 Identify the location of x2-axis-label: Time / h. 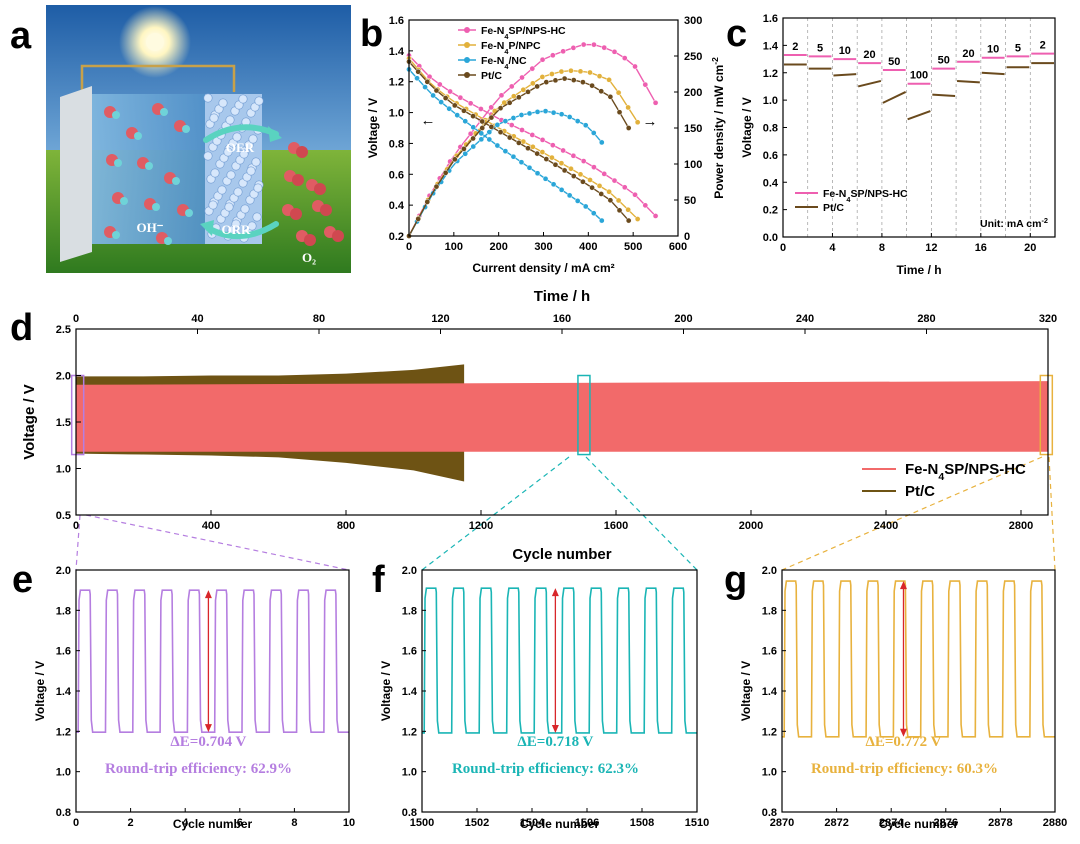
(562, 296).